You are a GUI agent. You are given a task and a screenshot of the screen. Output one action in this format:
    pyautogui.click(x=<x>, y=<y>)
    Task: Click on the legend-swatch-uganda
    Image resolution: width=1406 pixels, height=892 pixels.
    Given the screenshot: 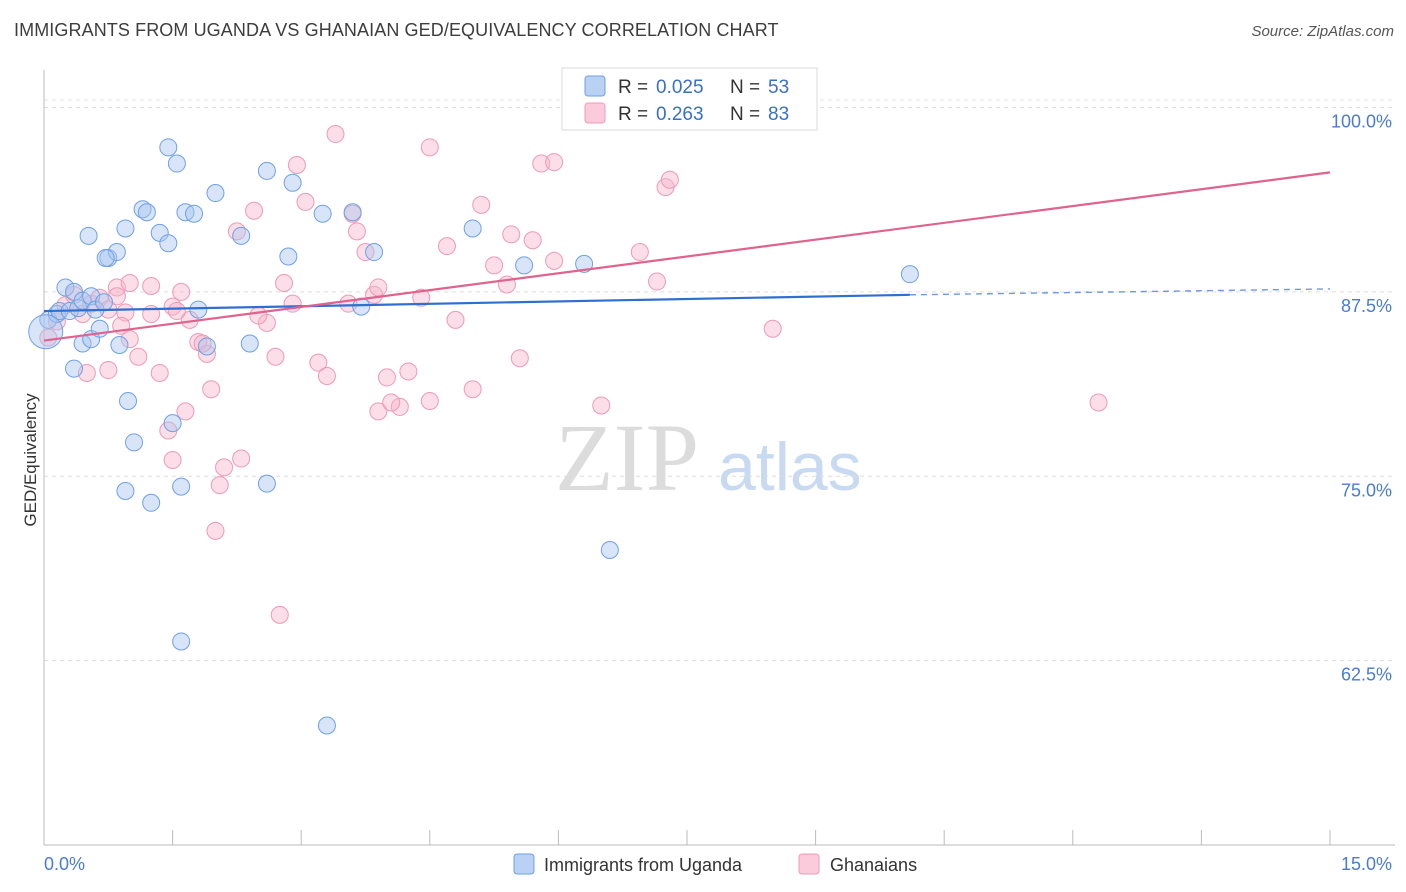 What is the action you would take?
    pyautogui.click(x=595, y=86)
    